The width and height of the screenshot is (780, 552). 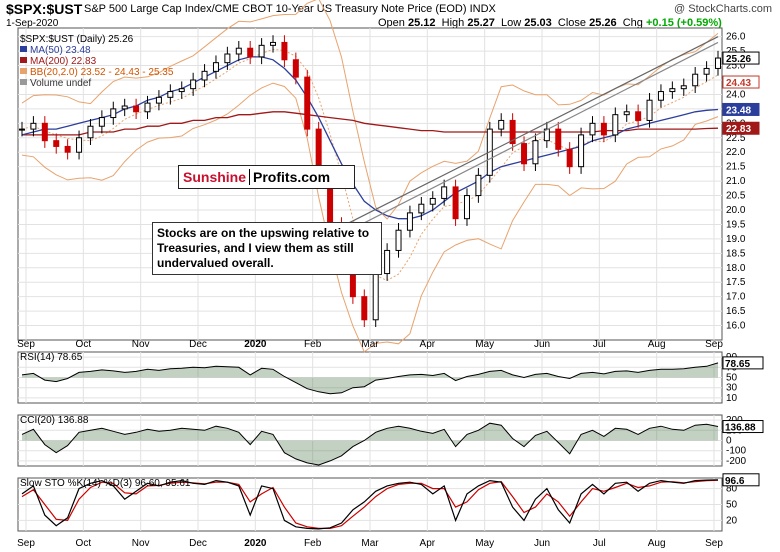 I want to click on y-tick-label: 50, so click(x=732, y=505).